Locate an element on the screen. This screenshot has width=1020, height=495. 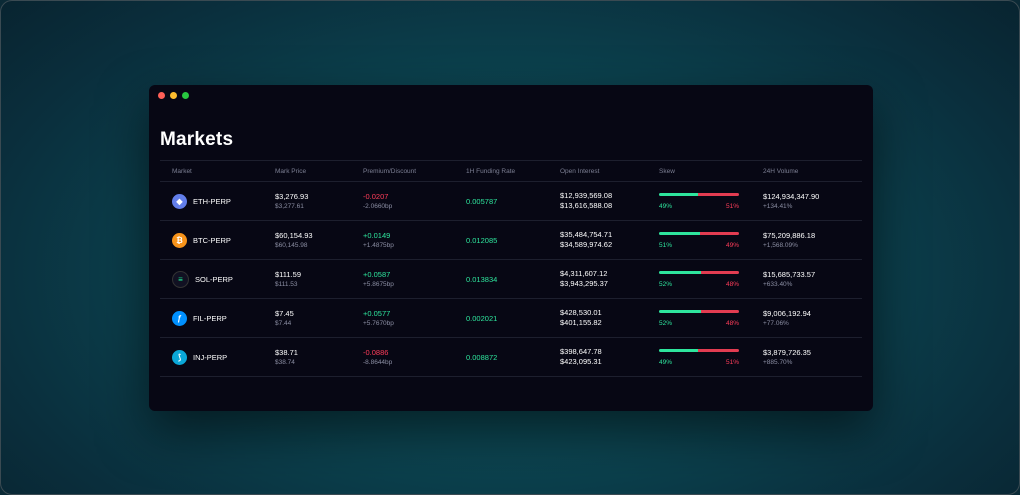
premium-value: +0.0149 is located at coordinates (377, 235).